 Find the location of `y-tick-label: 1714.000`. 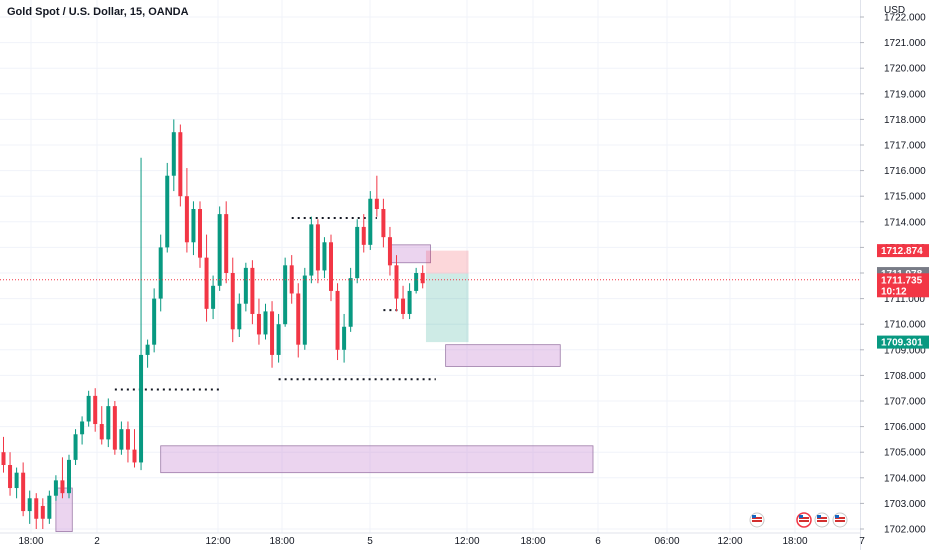

y-tick-label: 1714.000 is located at coordinates (905, 222).